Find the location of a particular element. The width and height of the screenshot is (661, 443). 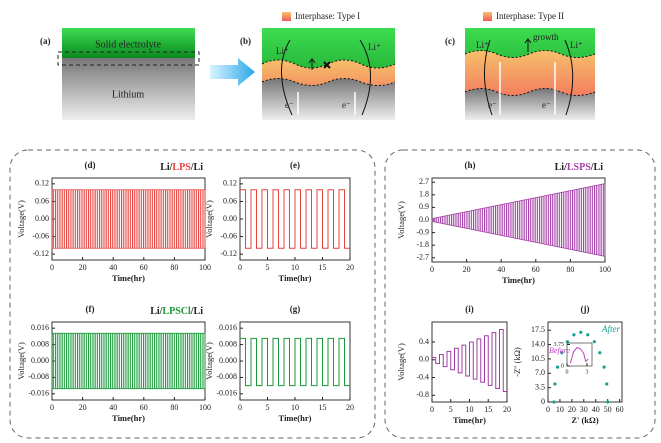

y-tick-label: -0.9 is located at coordinates (422, 231).